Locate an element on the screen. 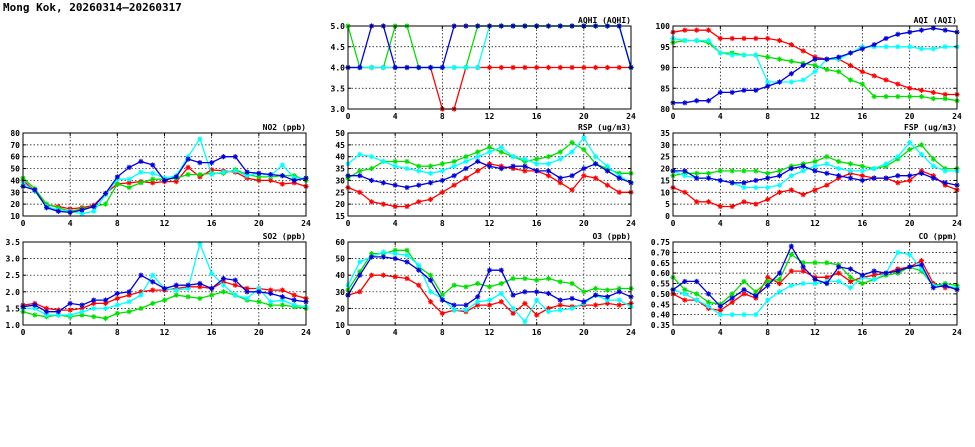 The width and height of the screenshot is (975, 447). y-tick-label: 20 is located at coordinates (15, 204).